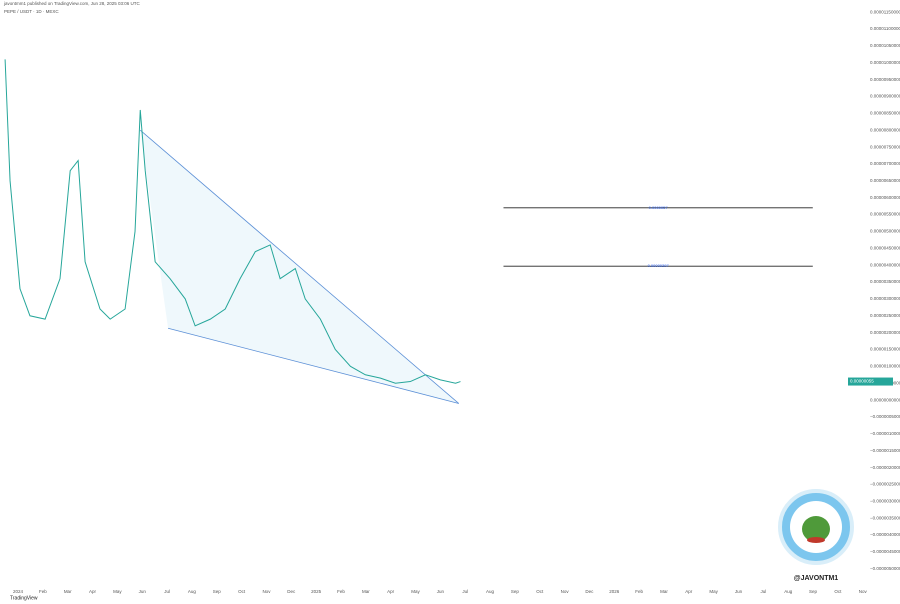  What do you see at coordinates (885, 416) in the screenshot?
I see `y-tick-label: −0.00000050000` at bounding box center [885, 416].